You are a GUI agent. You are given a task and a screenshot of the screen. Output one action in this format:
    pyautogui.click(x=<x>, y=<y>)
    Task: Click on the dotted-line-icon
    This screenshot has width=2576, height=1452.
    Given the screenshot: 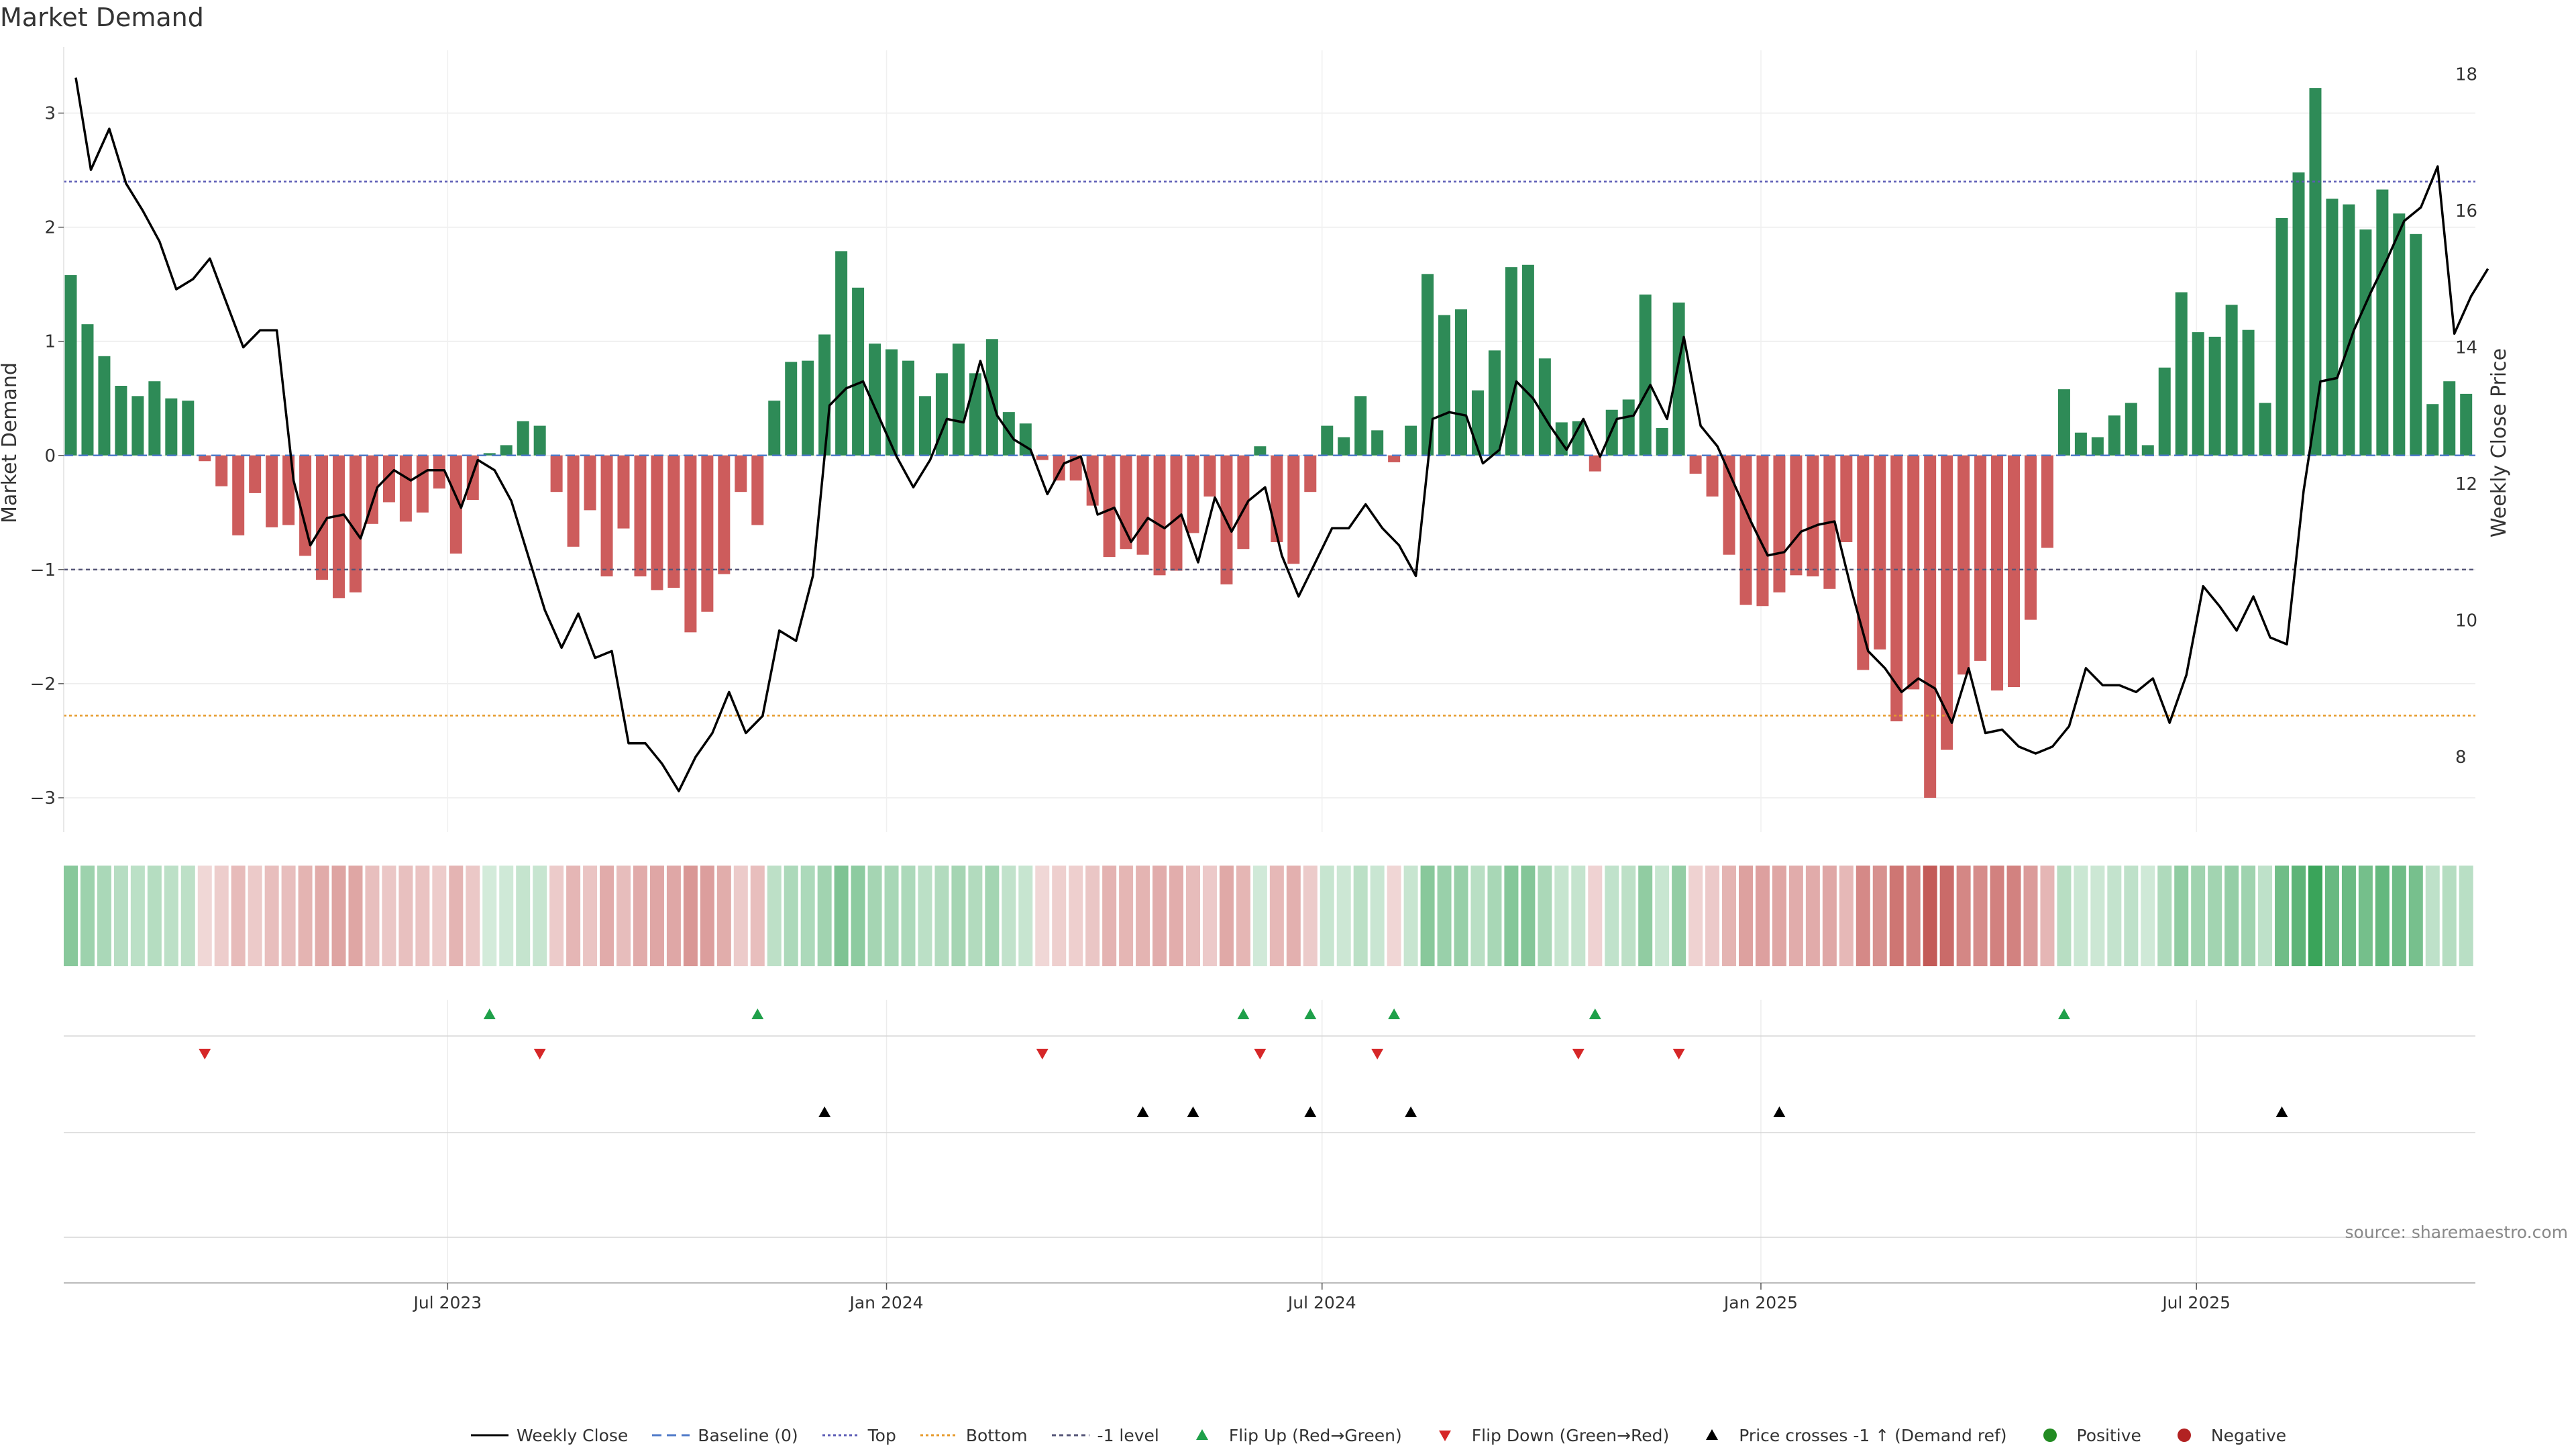 What is the action you would take?
    pyautogui.click(x=939, y=1436)
    